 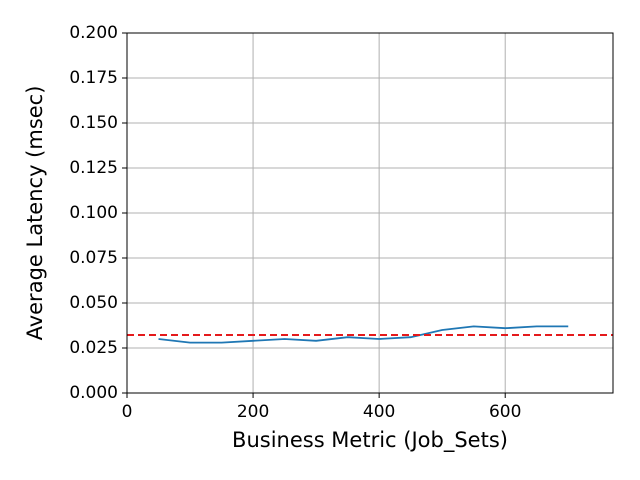 What do you see at coordinates (93, 168) in the screenshot?
I see `y-tick-label: 0.125` at bounding box center [93, 168].